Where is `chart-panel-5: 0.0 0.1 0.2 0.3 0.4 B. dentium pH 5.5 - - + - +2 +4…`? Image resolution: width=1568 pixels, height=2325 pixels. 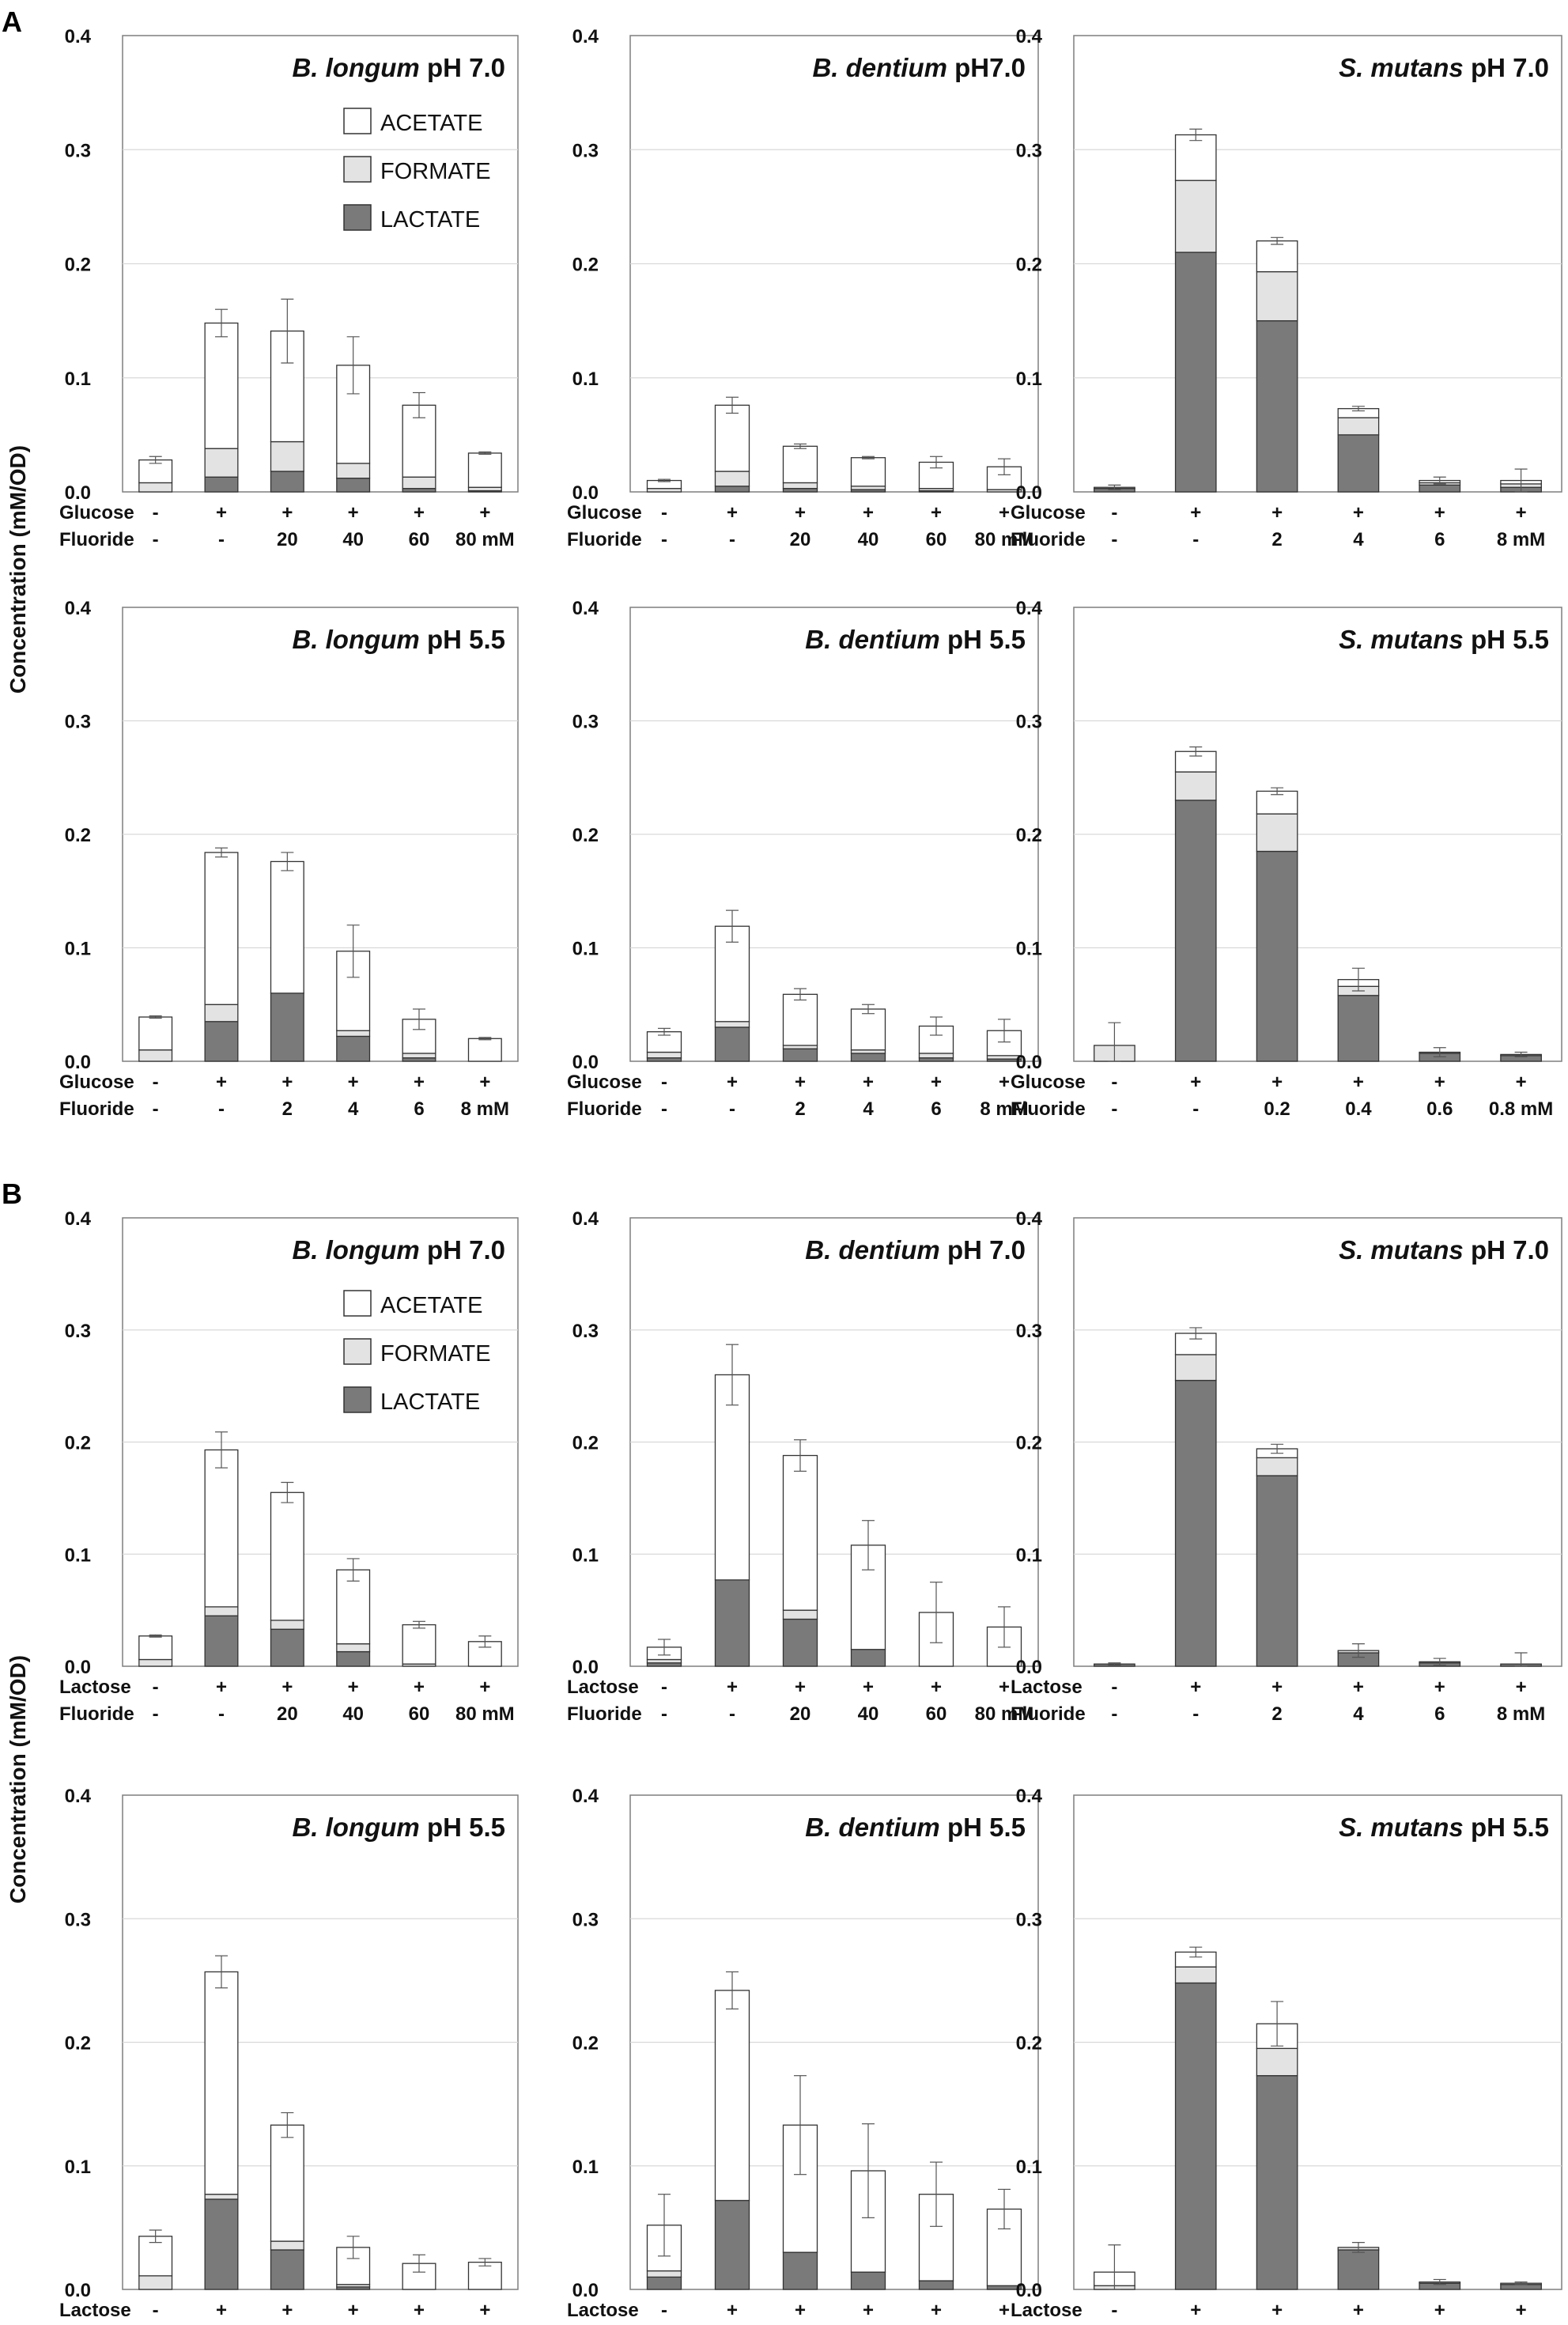 chart-panel-5: 0.0 0.1 0.2 0.3 0.4 B. dentium pH 5.5 - - + - +2 +4… is located at coordinates (803, 859).